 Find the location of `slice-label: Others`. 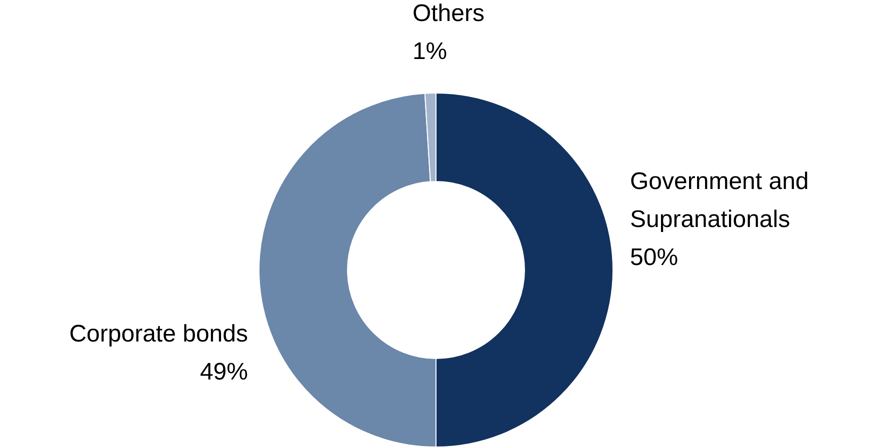

slice-label: Others is located at coordinates (448, 13).